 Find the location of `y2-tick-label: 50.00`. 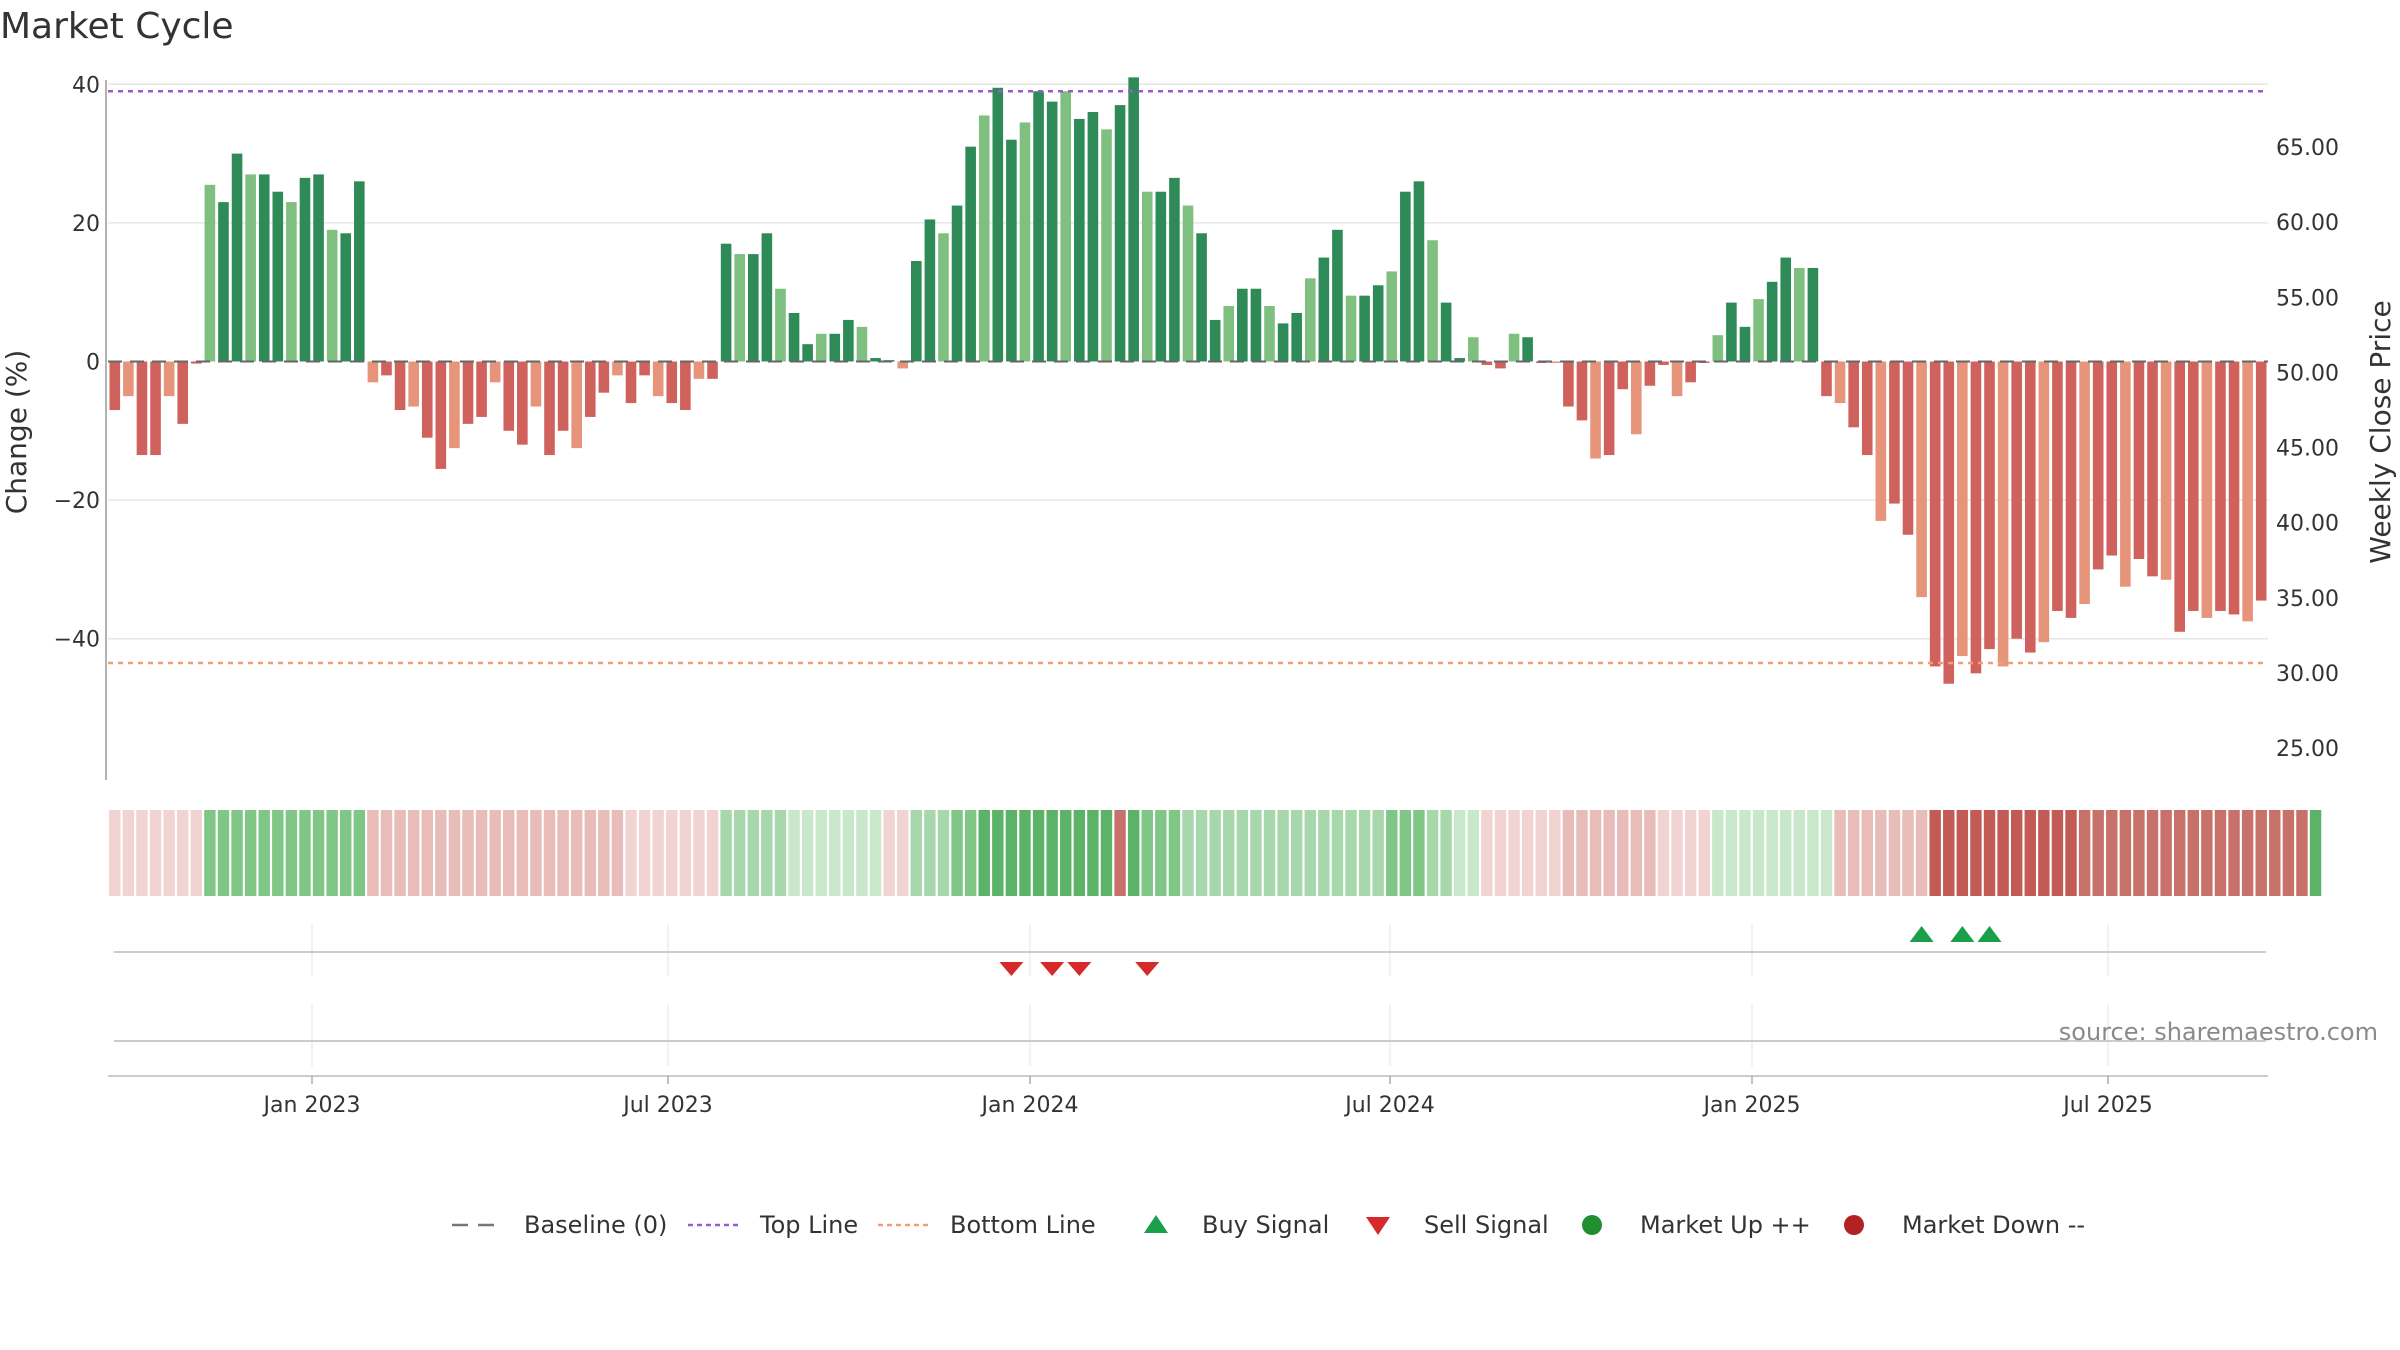

y2-tick-label: 50.00 is located at coordinates (2307, 373).